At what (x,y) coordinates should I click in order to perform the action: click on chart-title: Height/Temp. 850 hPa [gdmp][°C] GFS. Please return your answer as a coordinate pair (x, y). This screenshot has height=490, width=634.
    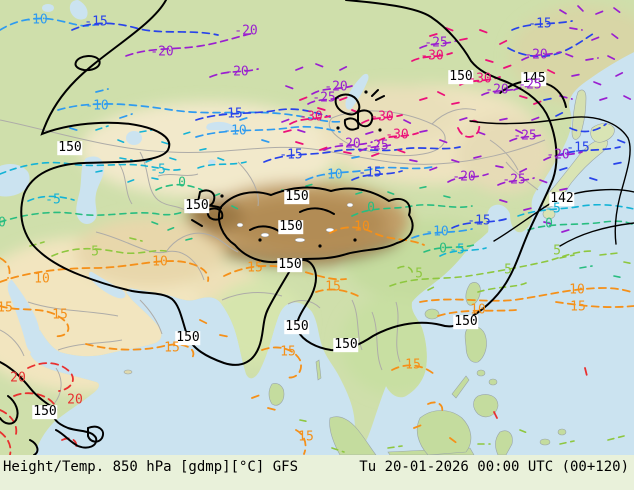
    Looking at the image, I should click on (151, 467).